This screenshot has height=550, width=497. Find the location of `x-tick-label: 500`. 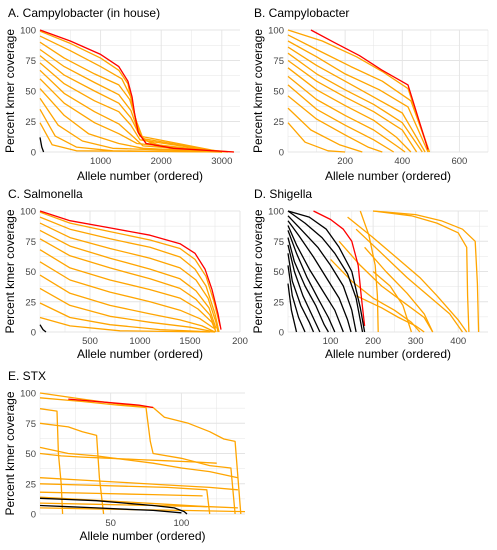

x-tick-label: 500 is located at coordinates (90, 341).